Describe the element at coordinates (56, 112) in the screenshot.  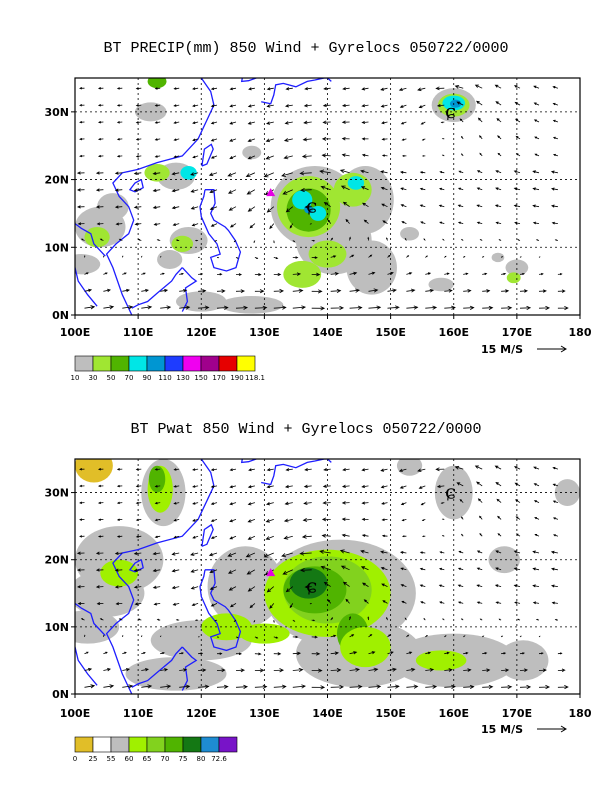
I see `latitude-label: 30N` at that location.